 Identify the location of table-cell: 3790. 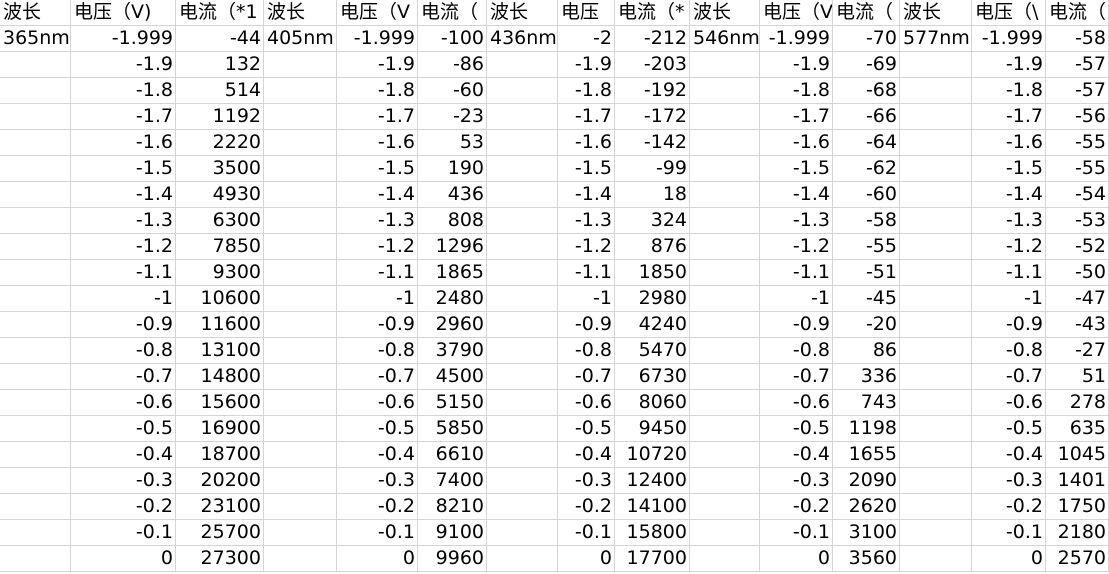
(452, 351).